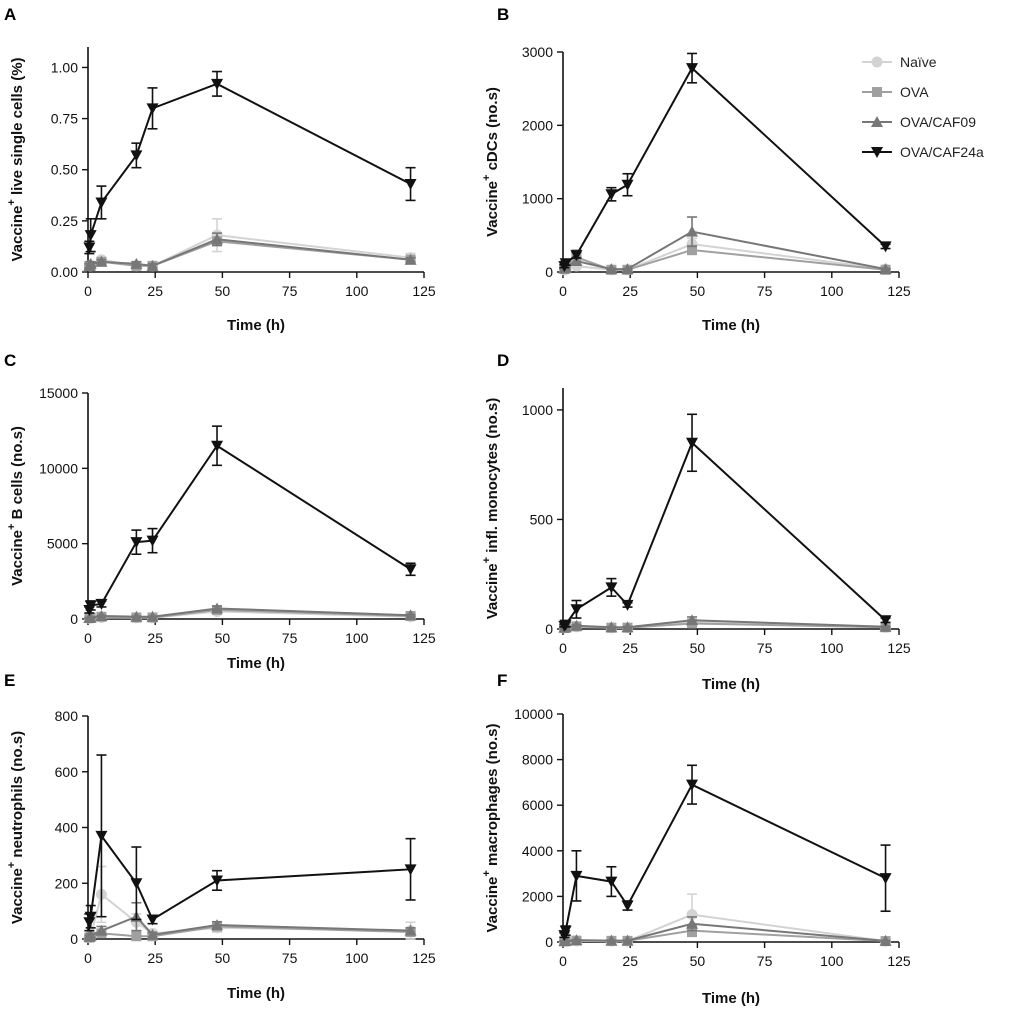 This screenshot has width=1013, height=1010. I want to click on y-axis-title: Vaccine+ infl. monocytes (no.s), so click(491, 509).